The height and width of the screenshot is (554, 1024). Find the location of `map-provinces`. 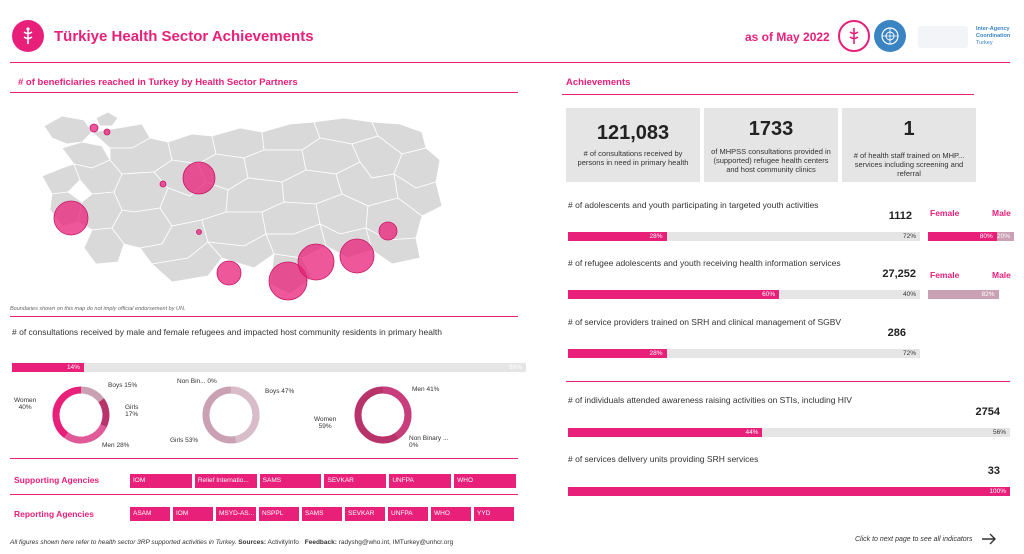

map-provinces is located at coordinates (242, 203).